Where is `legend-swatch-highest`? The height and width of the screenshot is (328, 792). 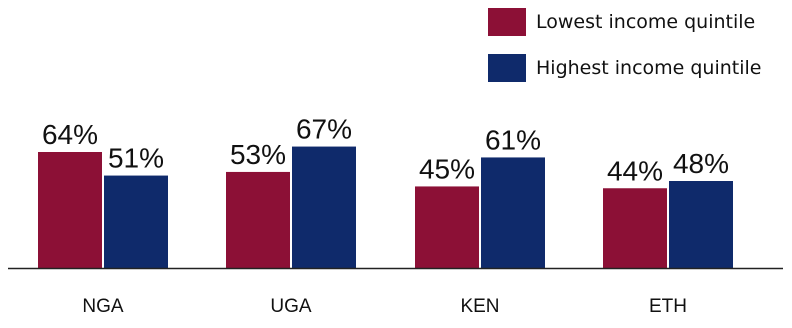
legend-swatch-highest is located at coordinates (507, 68).